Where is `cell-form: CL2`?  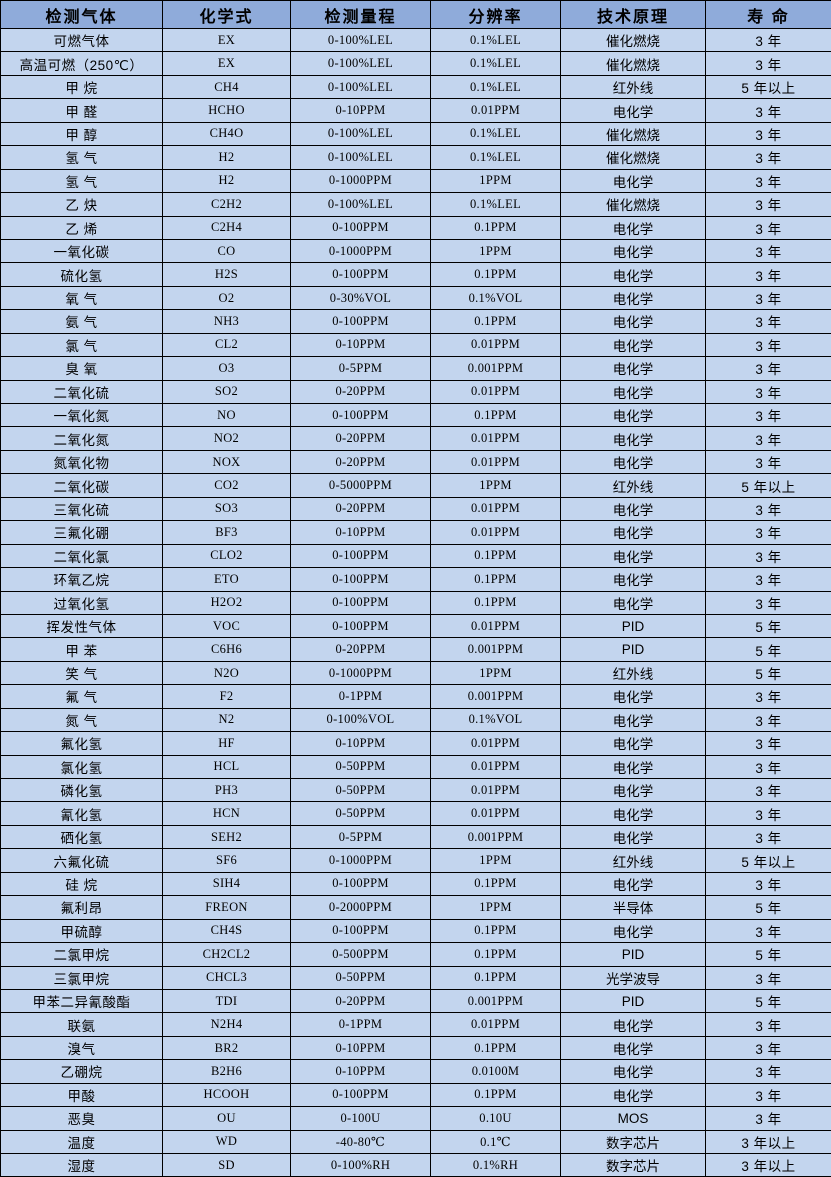
cell-form: CL2 is located at coordinates (227, 344).